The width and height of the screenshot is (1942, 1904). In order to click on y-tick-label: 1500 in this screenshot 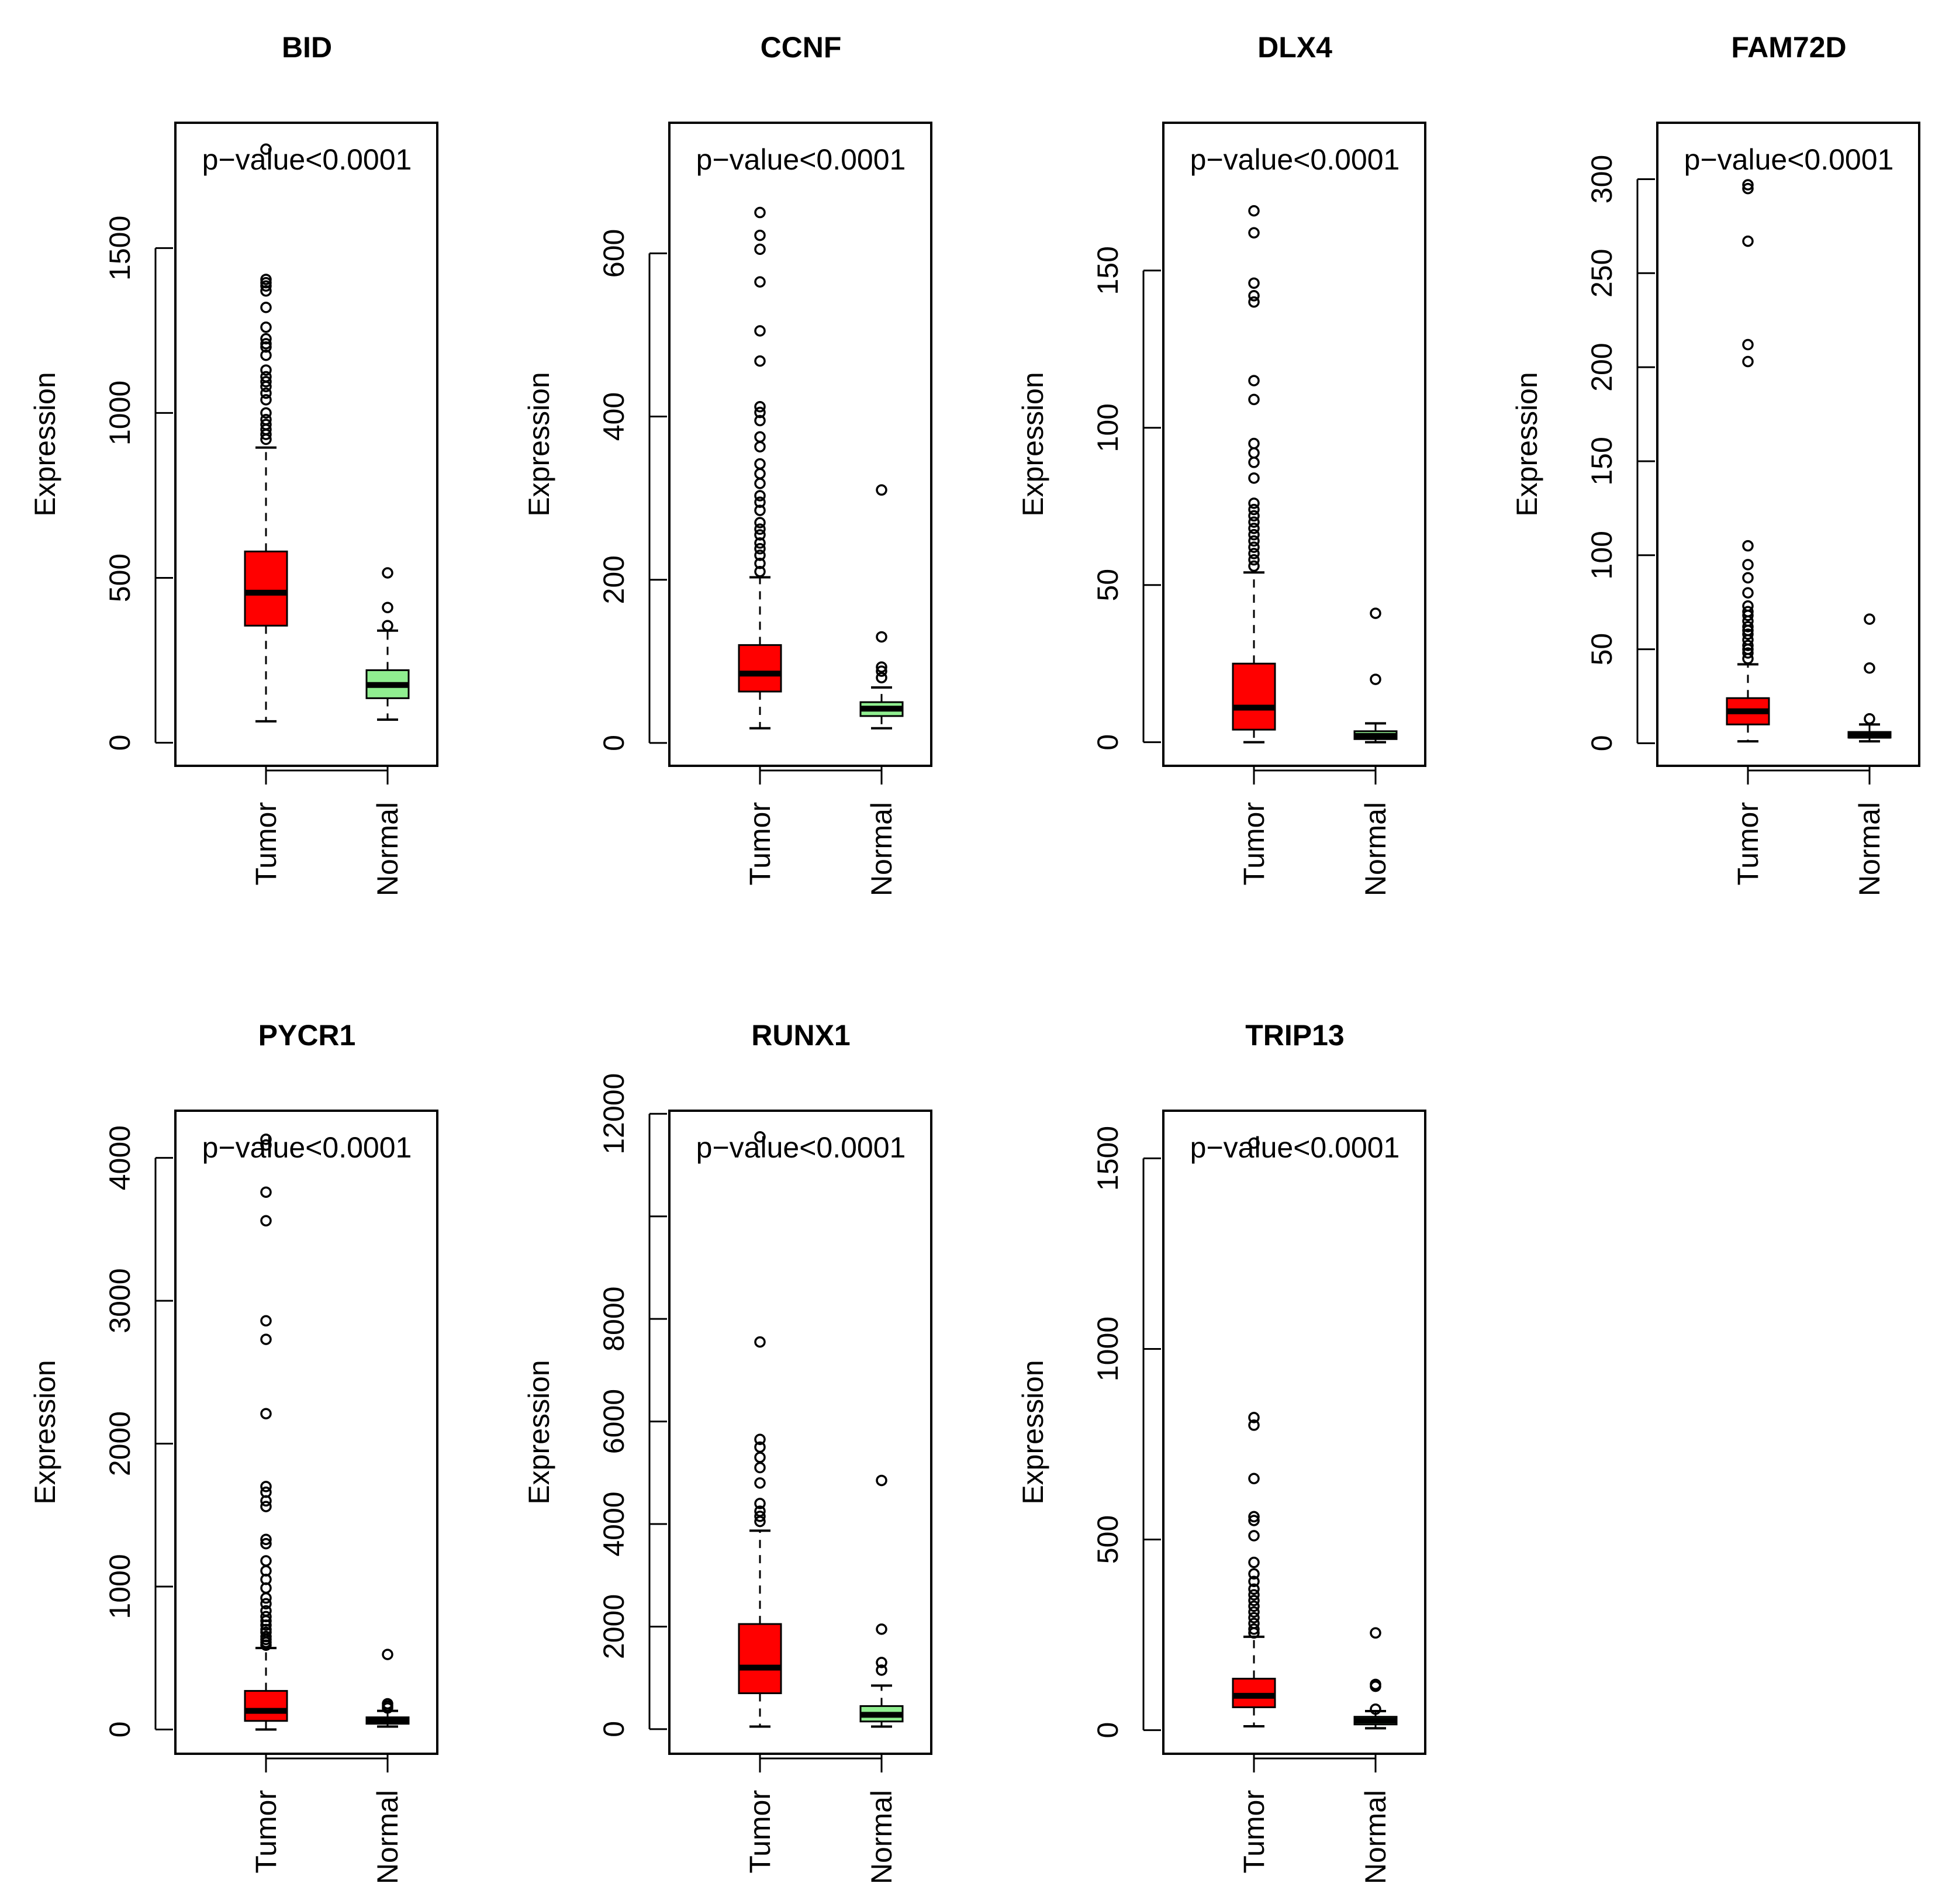, I will do `click(1107, 1158)`.